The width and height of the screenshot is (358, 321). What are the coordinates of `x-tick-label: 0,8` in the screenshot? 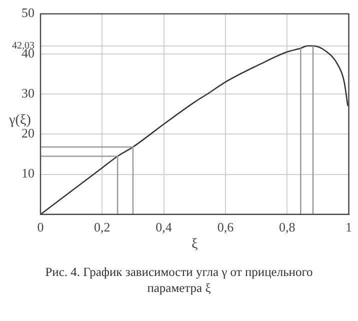 It's located at (287, 227).